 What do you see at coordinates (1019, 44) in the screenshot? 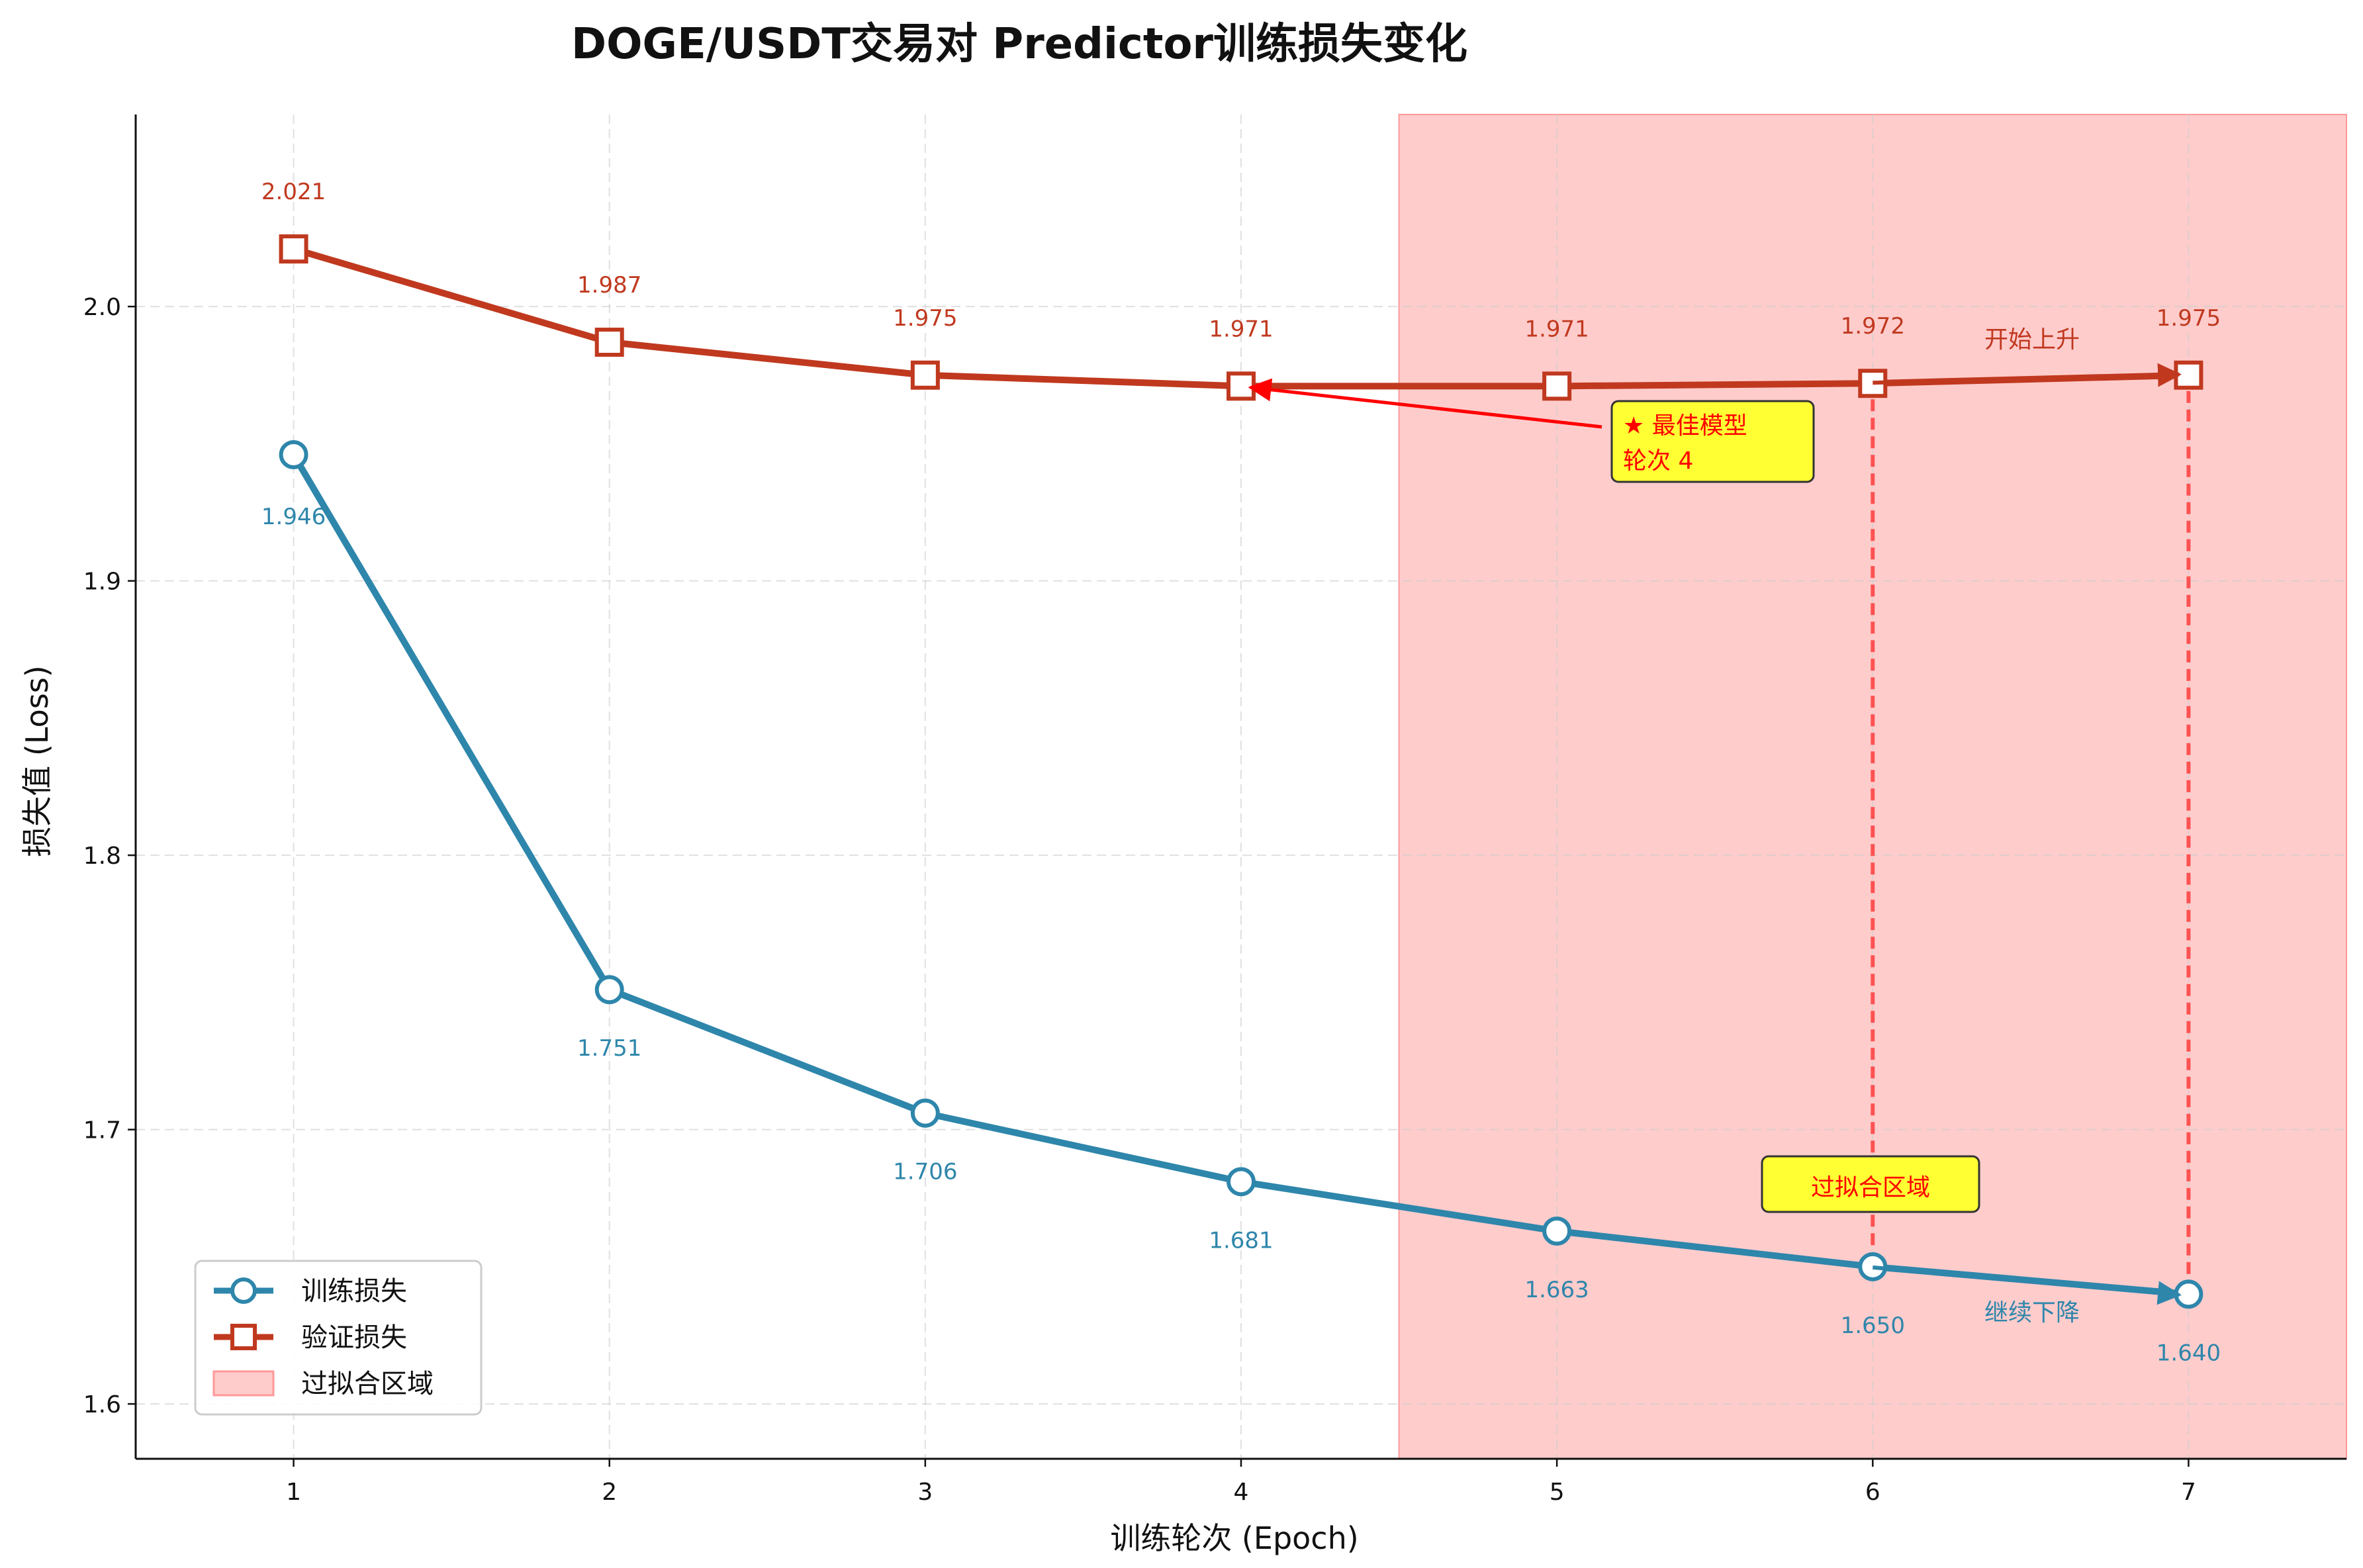
I see `chart-title: DOGE/USDT交易对 Predictor训练损失变化` at bounding box center [1019, 44].